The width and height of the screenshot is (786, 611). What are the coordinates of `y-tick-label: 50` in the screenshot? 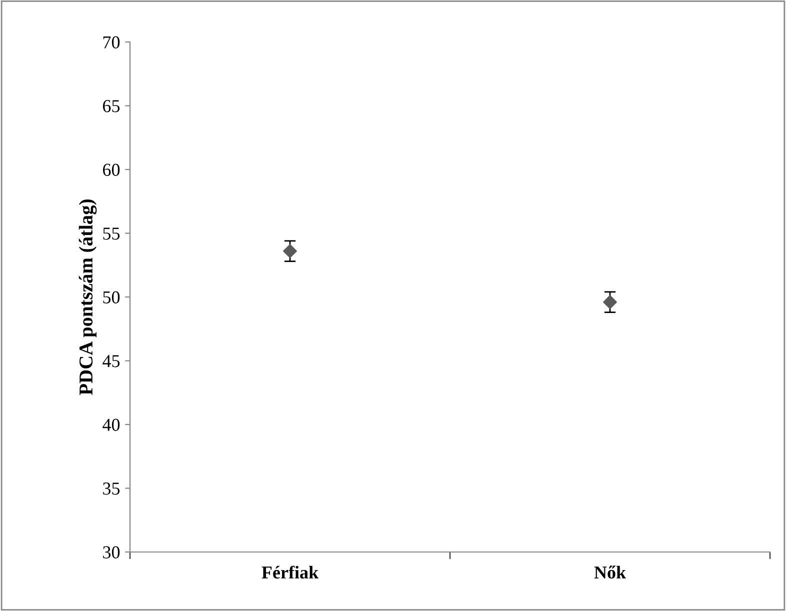 It's located at (111, 297).